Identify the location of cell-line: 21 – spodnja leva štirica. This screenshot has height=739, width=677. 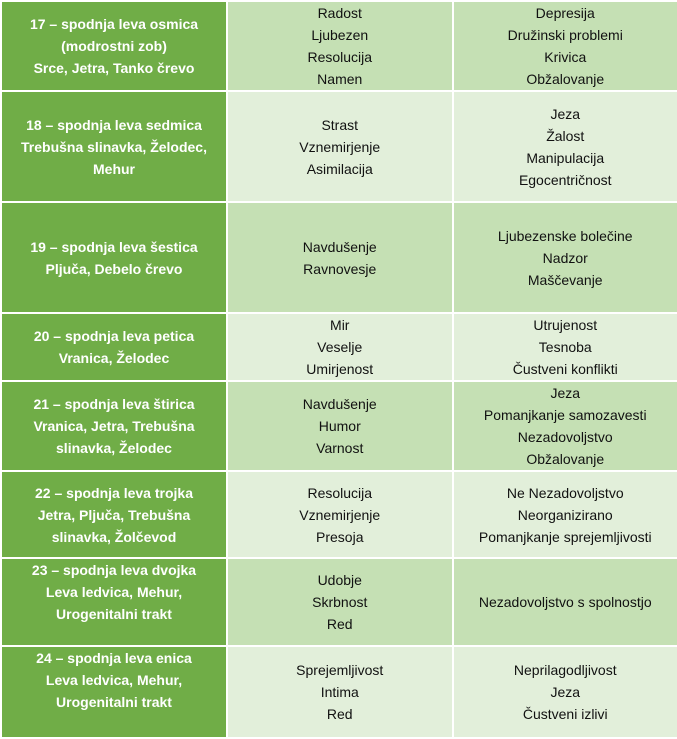
(114, 404).